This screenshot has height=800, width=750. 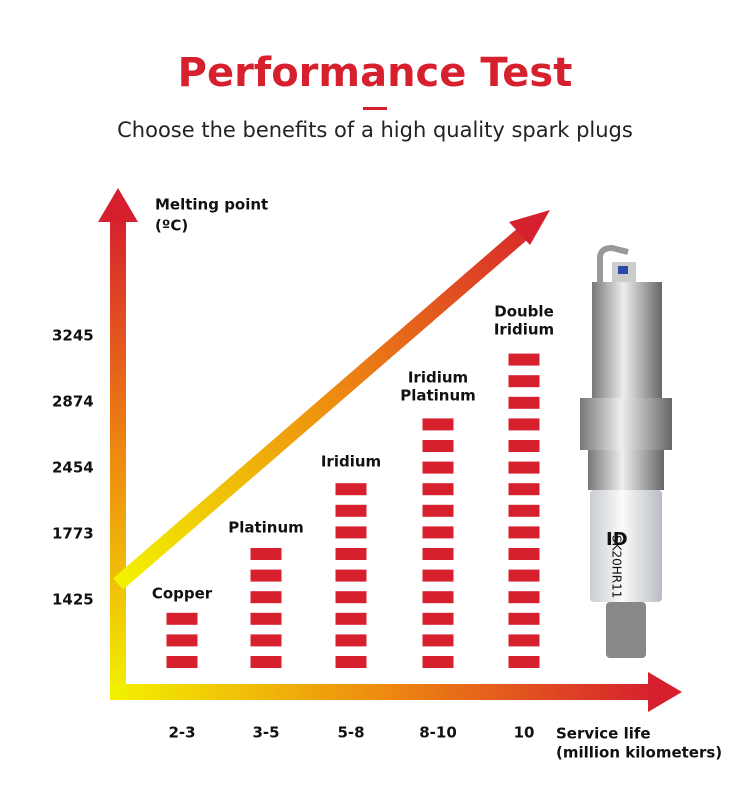 I want to click on y-tick-label: 3245, so click(x=73, y=336).